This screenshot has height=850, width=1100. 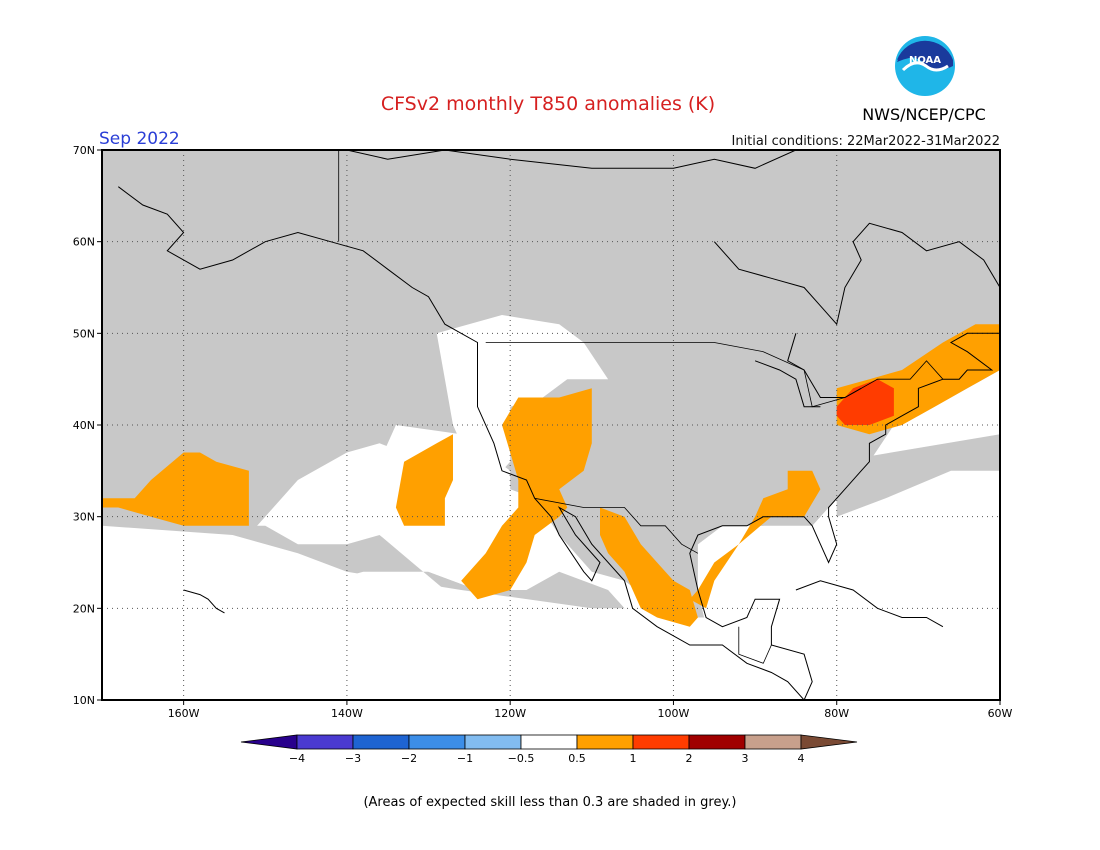 I want to click on colorbar-label: 1, so click(x=633, y=758).